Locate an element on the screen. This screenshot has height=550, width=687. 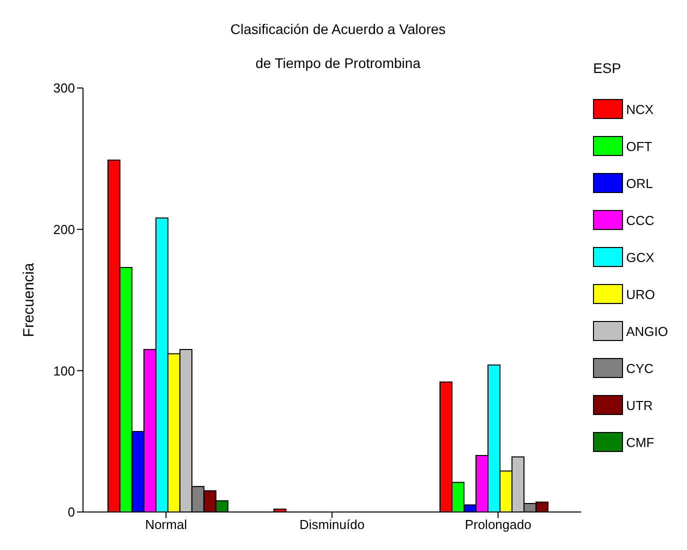
legend-label: NCX is located at coordinates (640, 109).